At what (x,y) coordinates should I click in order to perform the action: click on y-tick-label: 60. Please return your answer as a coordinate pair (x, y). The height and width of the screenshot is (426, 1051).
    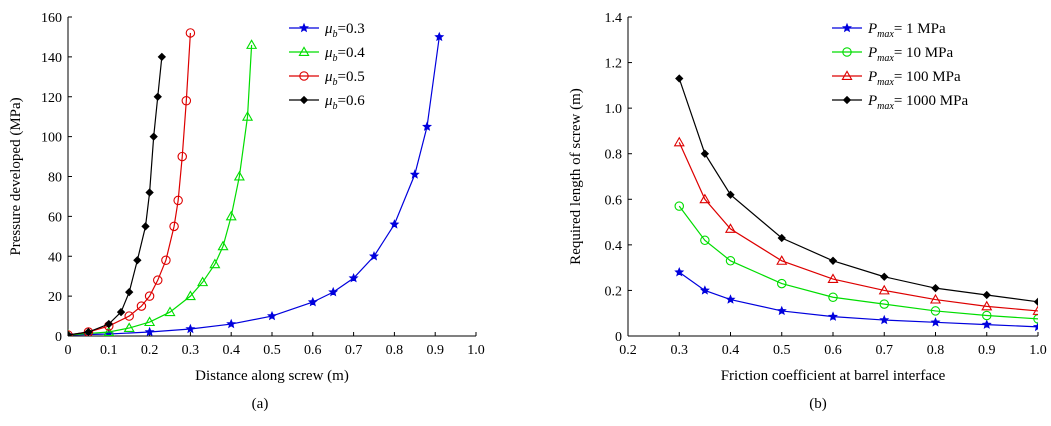
    Looking at the image, I should click on (55, 217).